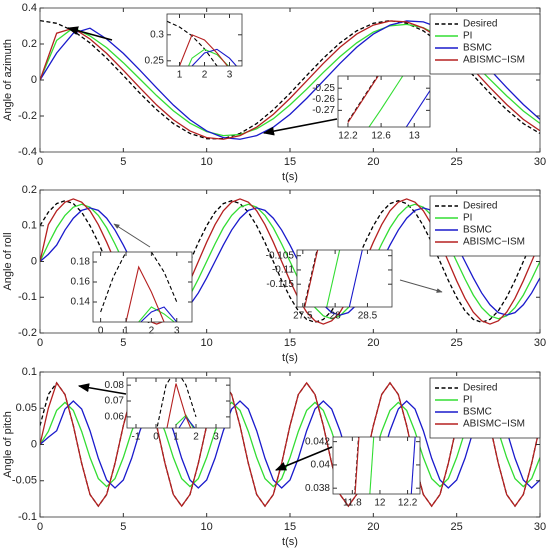  Describe the element at coordinates (408, 503) in the screenshot. I see `x-tick-label: 12.2` at that location.